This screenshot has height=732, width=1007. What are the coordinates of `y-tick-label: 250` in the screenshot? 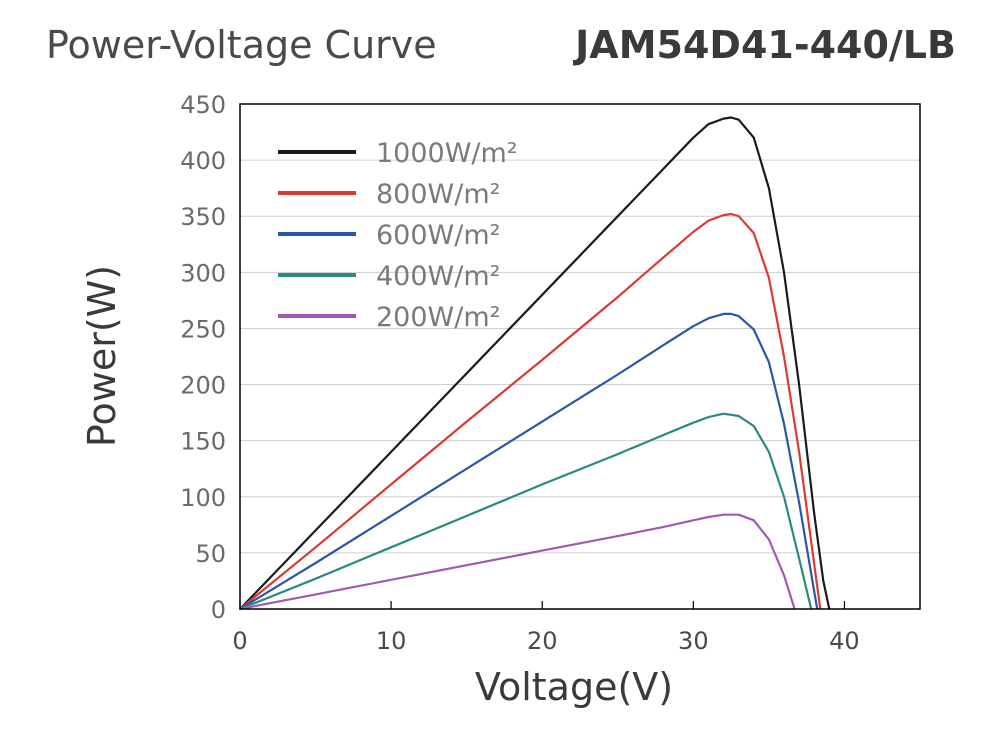 It's located at (203, 329).